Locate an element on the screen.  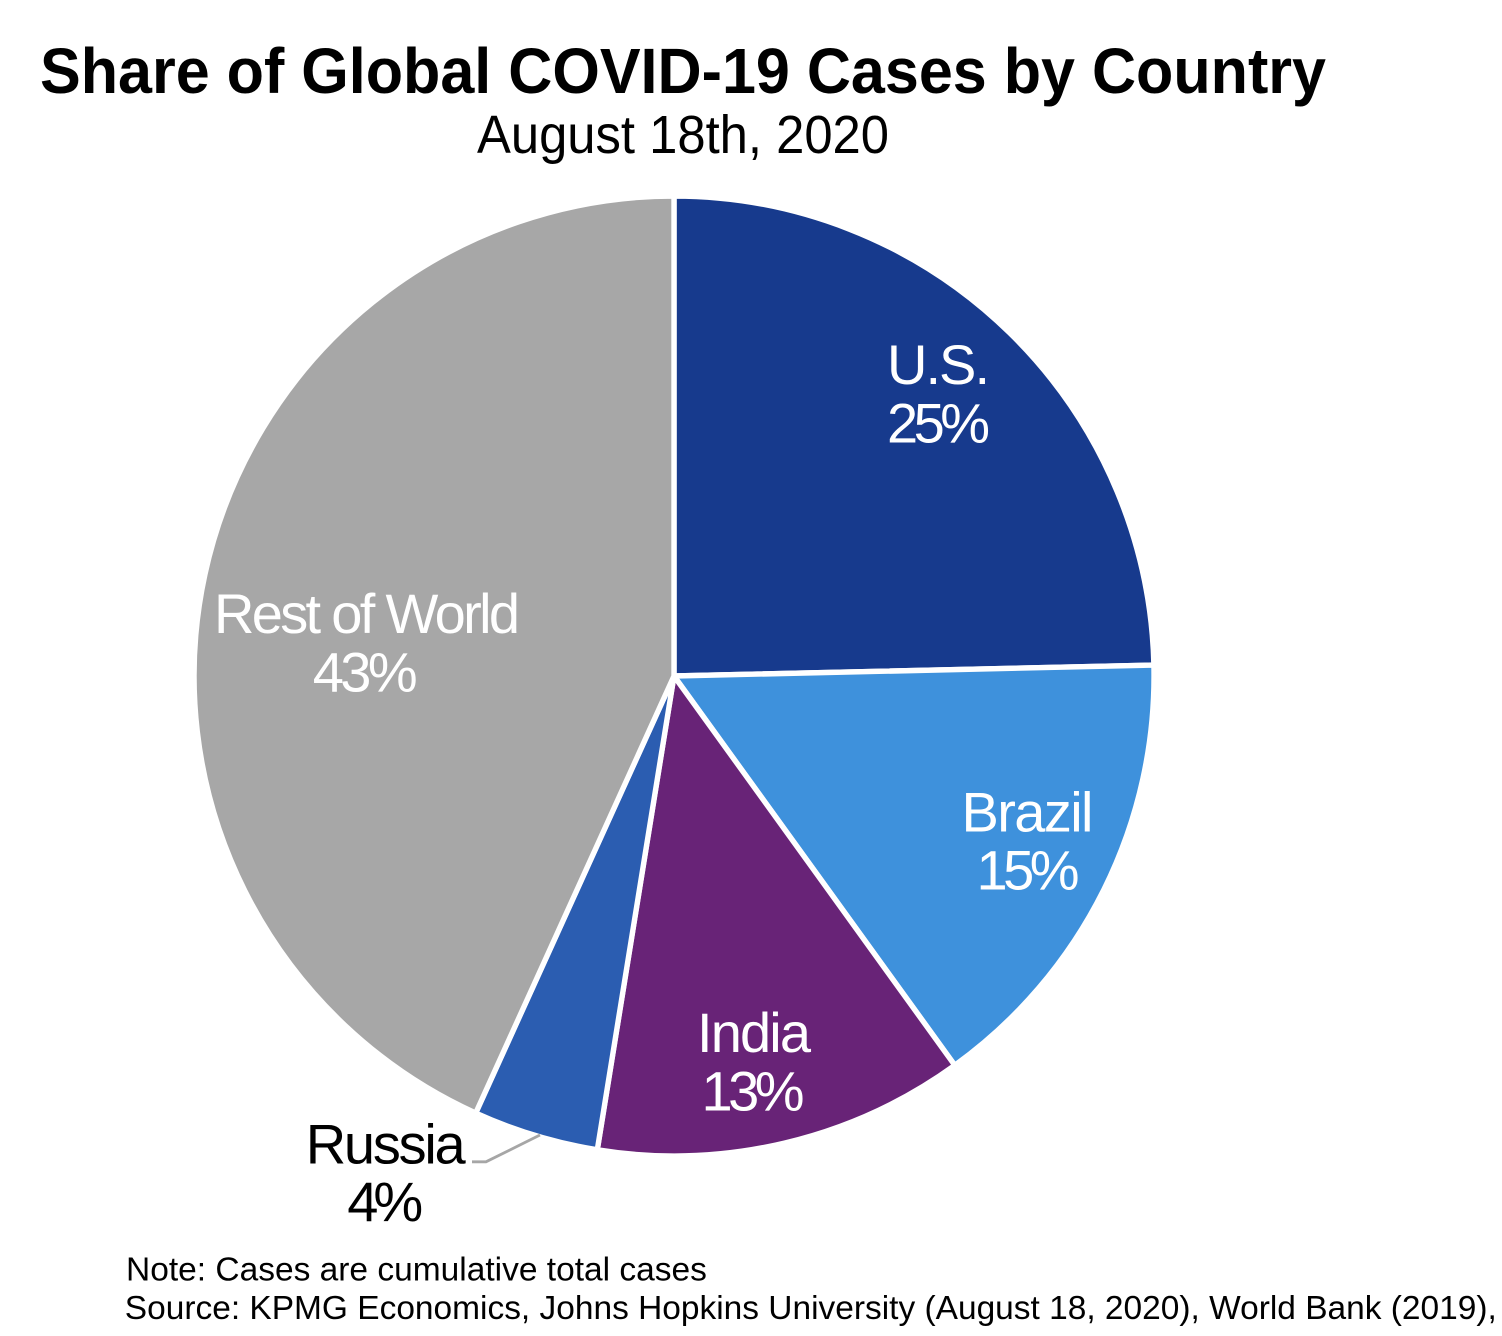
svg-text: 4% is located at coordinates (385, 1201).